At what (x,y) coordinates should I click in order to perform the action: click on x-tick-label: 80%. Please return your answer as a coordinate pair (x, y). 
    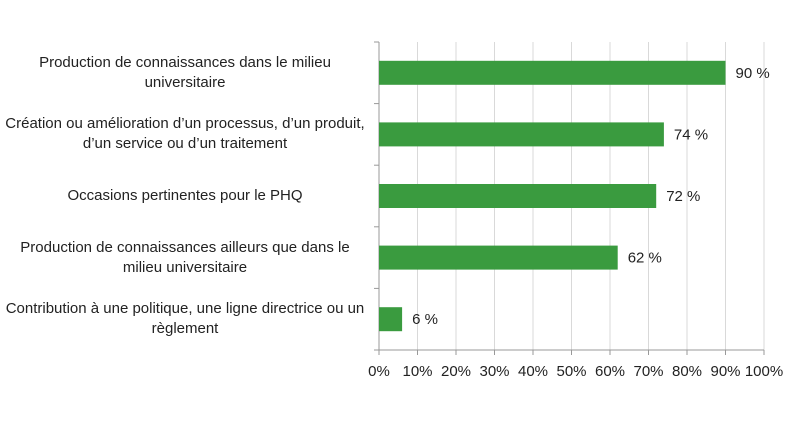
    Looking at the image, I should click on (687, 371).